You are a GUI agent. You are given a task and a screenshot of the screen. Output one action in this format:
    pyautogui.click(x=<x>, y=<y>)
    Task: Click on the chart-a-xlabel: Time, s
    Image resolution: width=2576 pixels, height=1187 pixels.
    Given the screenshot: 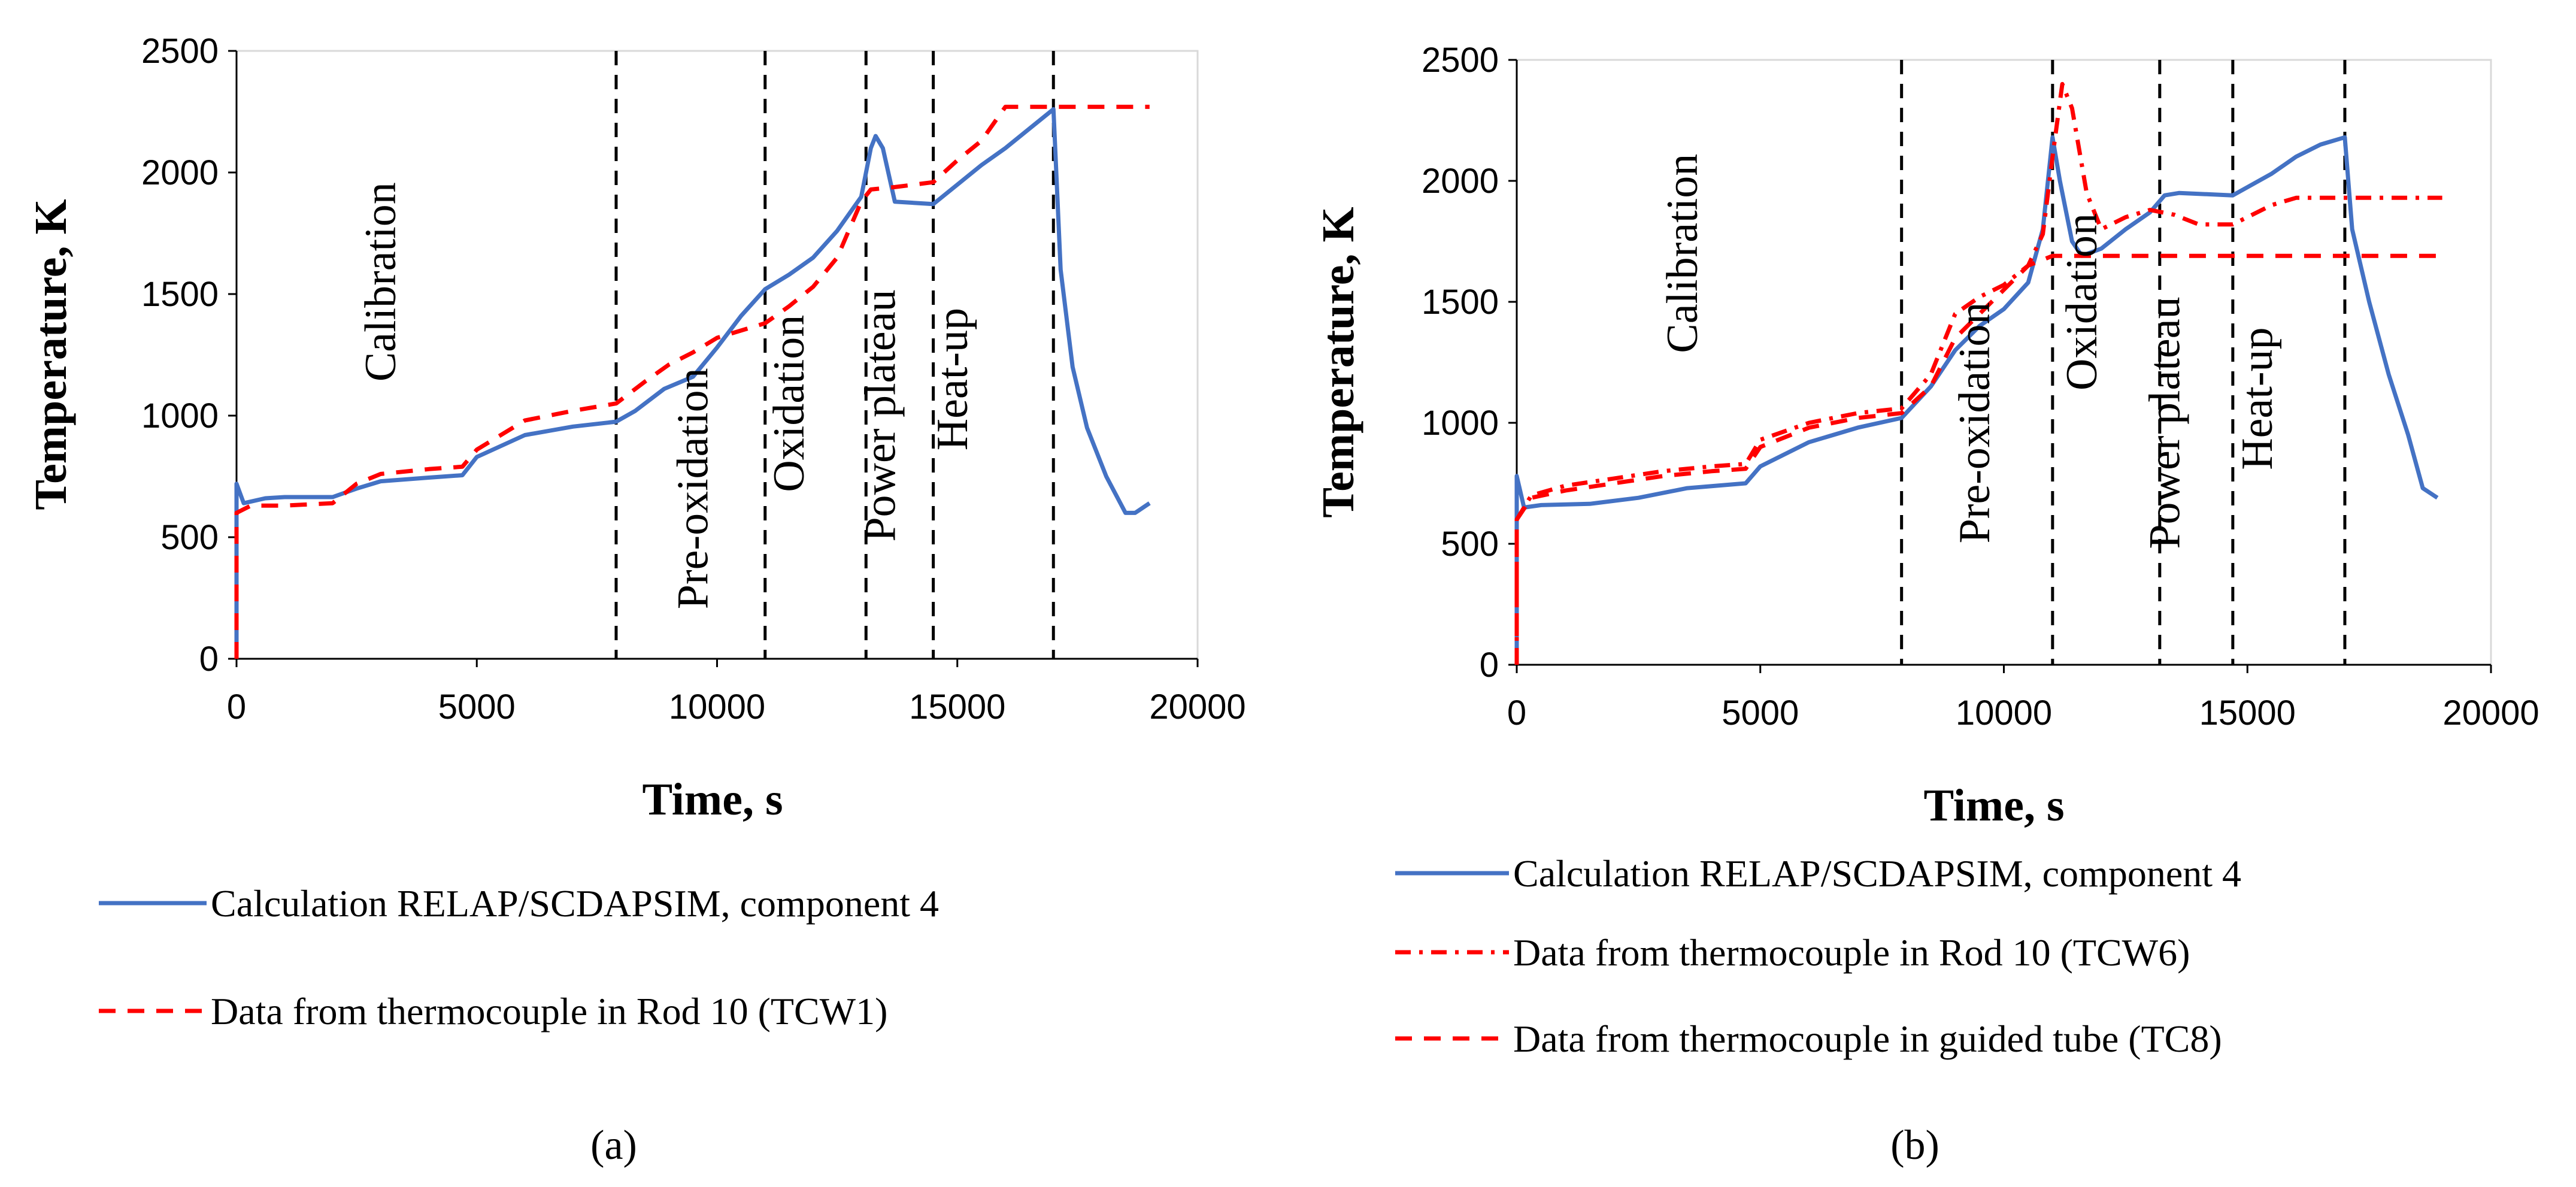 What is the action you would take?
    pyautogui.click(x=712, y=799)
    